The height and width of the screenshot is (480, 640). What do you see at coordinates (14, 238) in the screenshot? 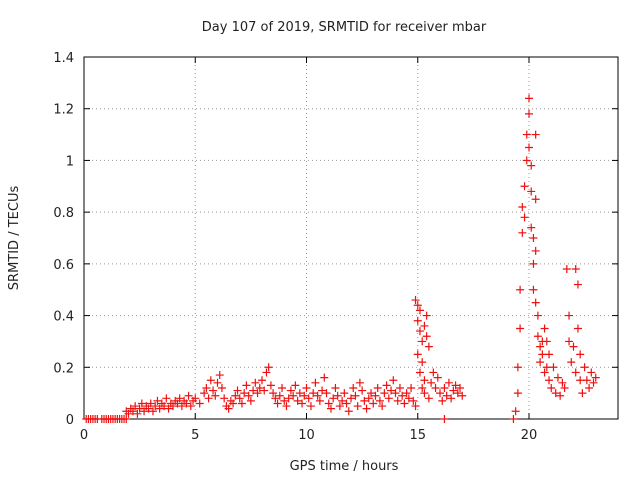
I see `y-axis-label: SRMTID / TECUs` at bounding box center [14, 238].